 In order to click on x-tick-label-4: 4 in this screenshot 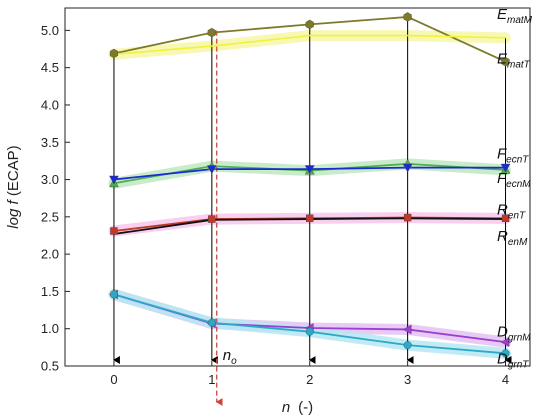, I will do `click(505, 379)`.